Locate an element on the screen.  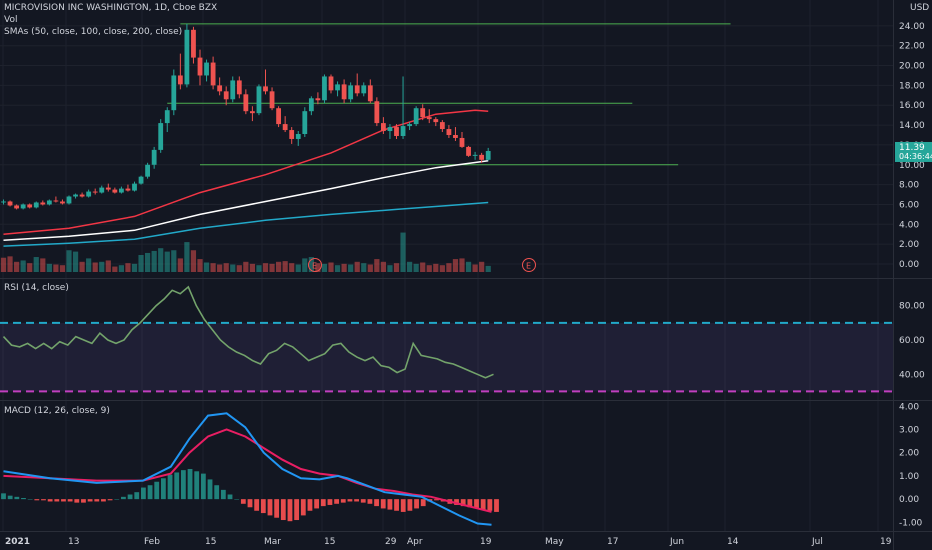
rsi-line is located at coordinates (248, 332).